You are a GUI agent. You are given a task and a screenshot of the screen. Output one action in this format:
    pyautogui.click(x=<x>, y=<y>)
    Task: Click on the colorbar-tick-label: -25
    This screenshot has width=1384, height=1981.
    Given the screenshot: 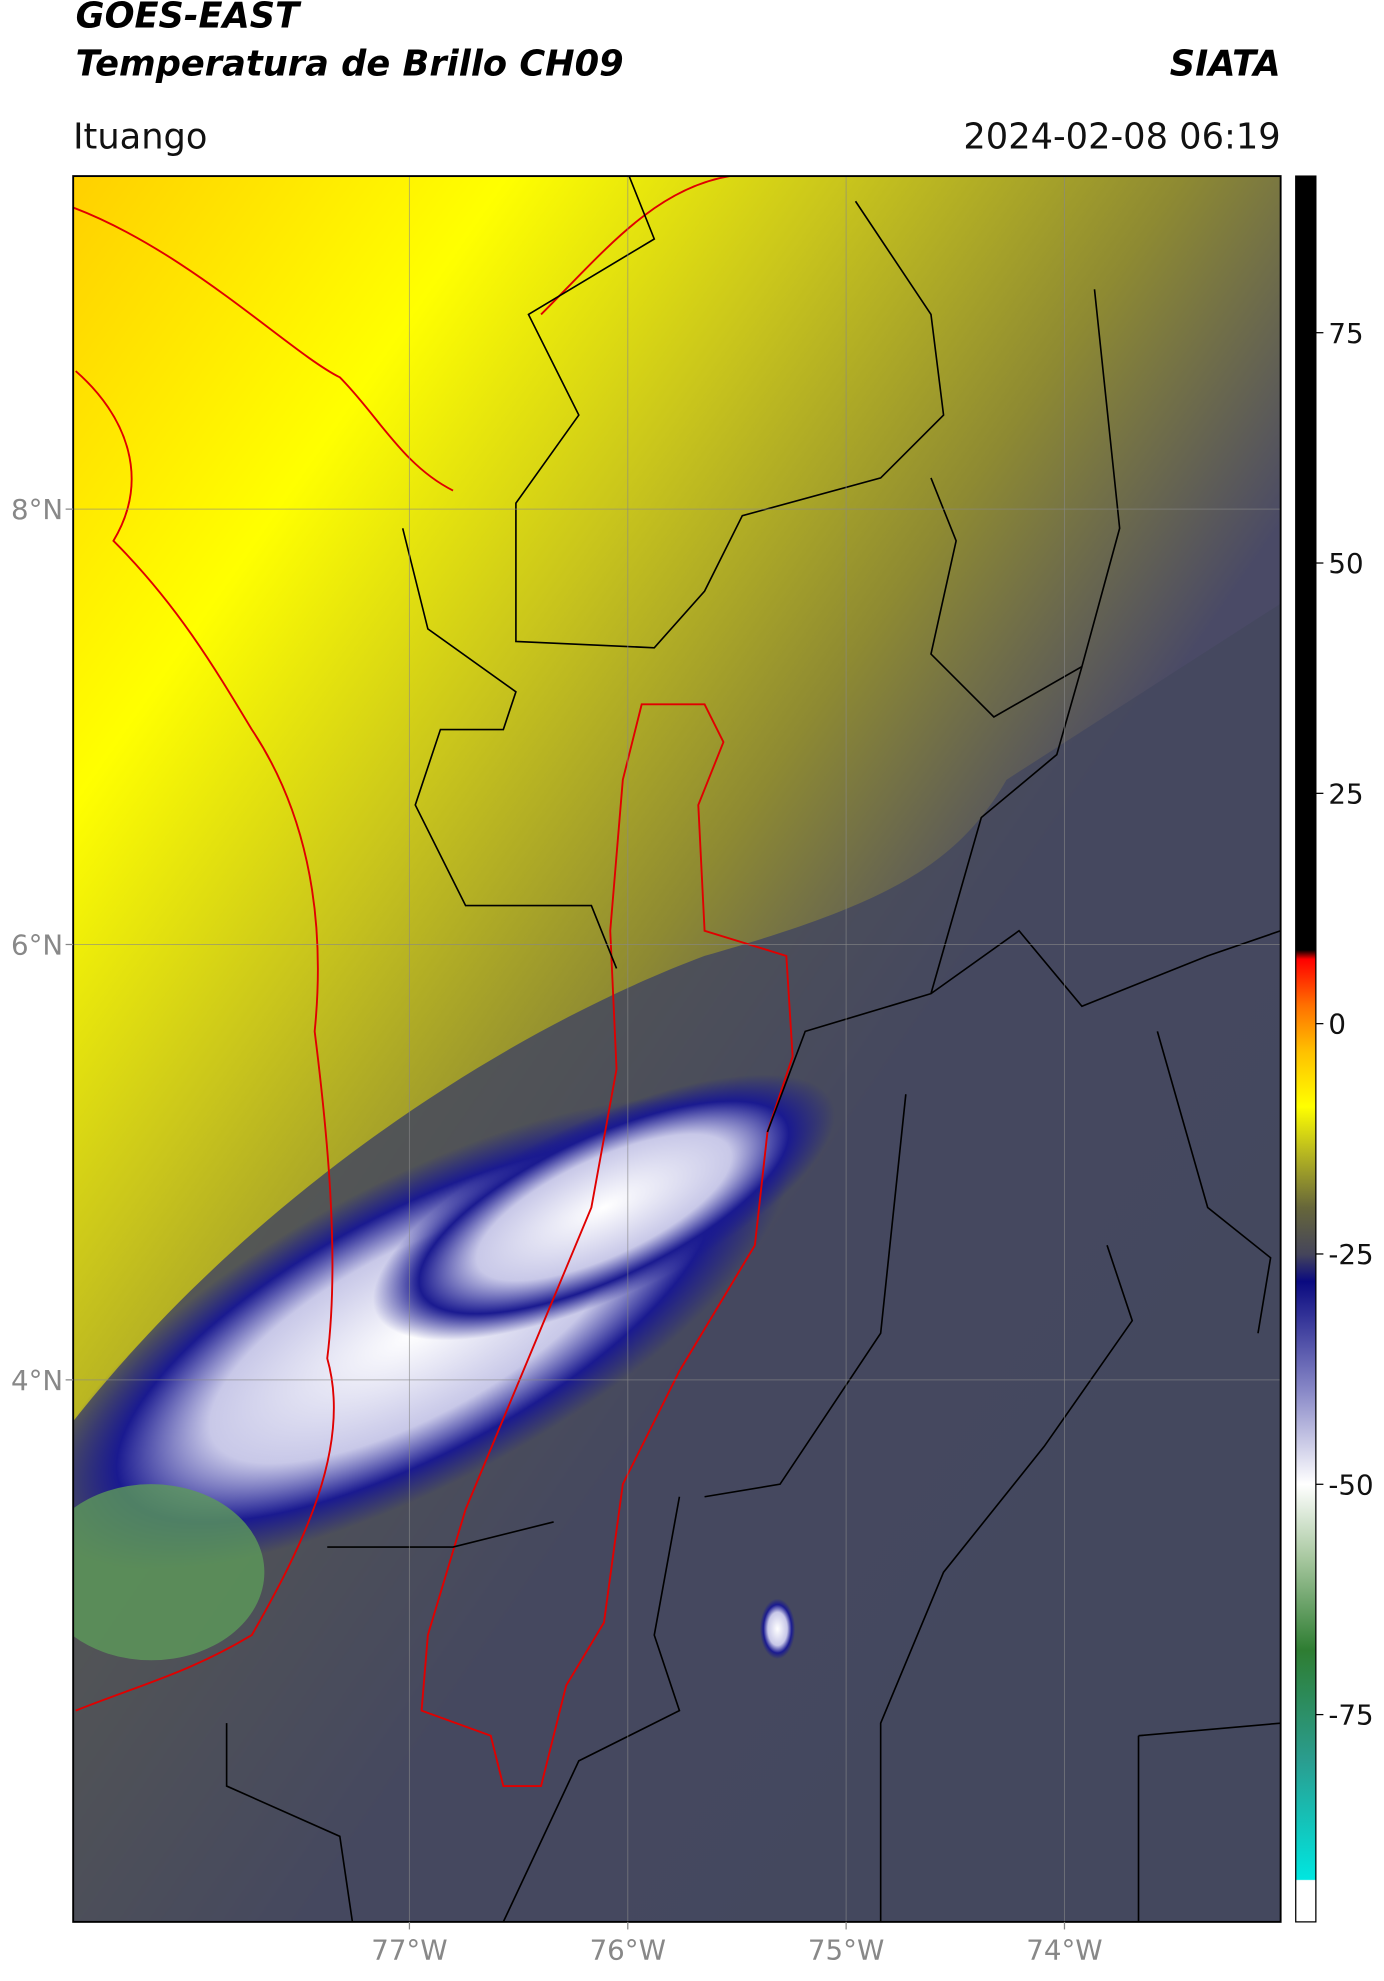 What is the action you would take?
    pyautogui.click(x=1350, y=1254)
    